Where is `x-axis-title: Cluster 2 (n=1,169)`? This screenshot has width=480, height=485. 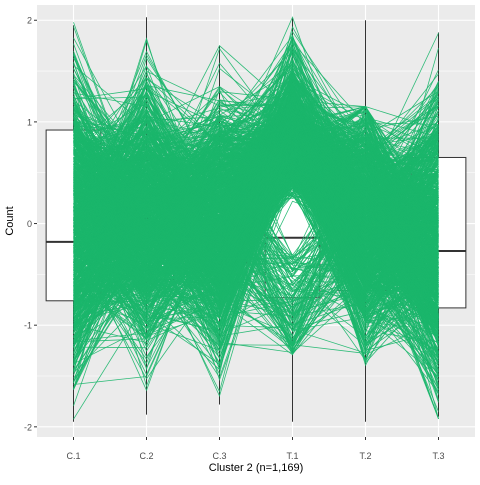
x-axis-title: Cluster 2 (n=1,169) is located at coordinates (256, 468).